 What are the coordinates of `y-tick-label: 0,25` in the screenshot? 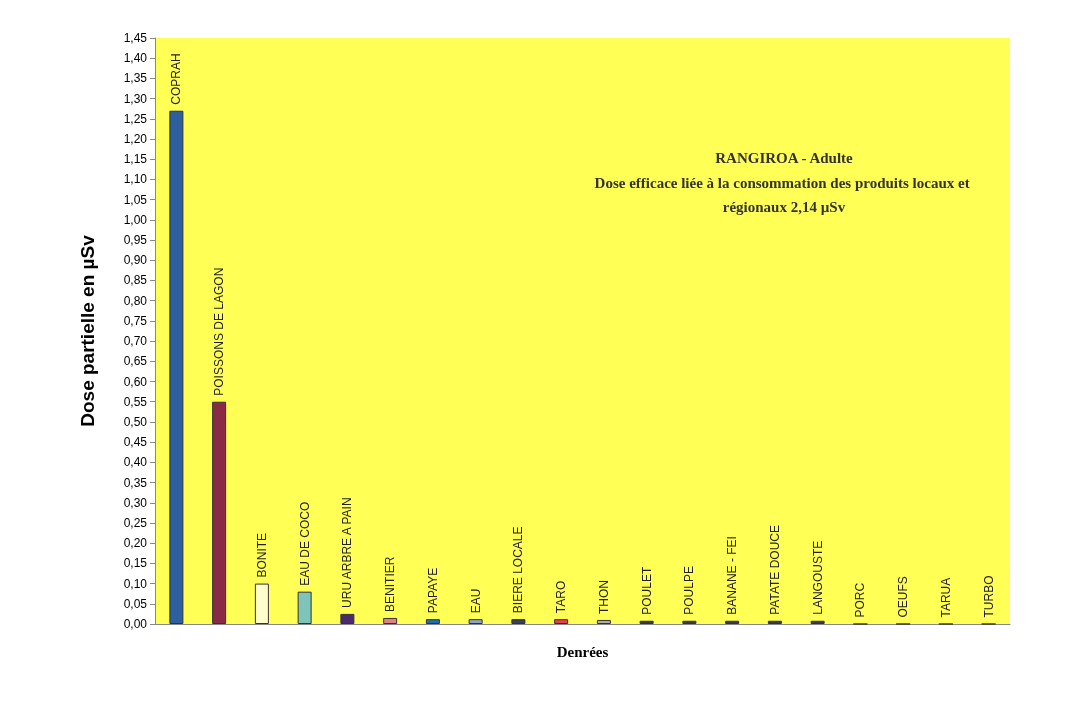 It's located at (135, 522).